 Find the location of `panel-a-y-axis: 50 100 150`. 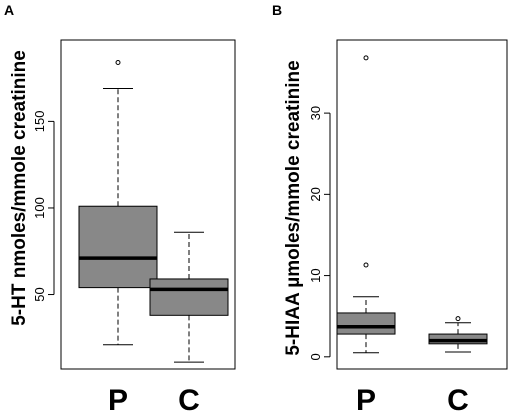

panel-a-y-axis: 50 100 150 is located at coordinates (43, 206).